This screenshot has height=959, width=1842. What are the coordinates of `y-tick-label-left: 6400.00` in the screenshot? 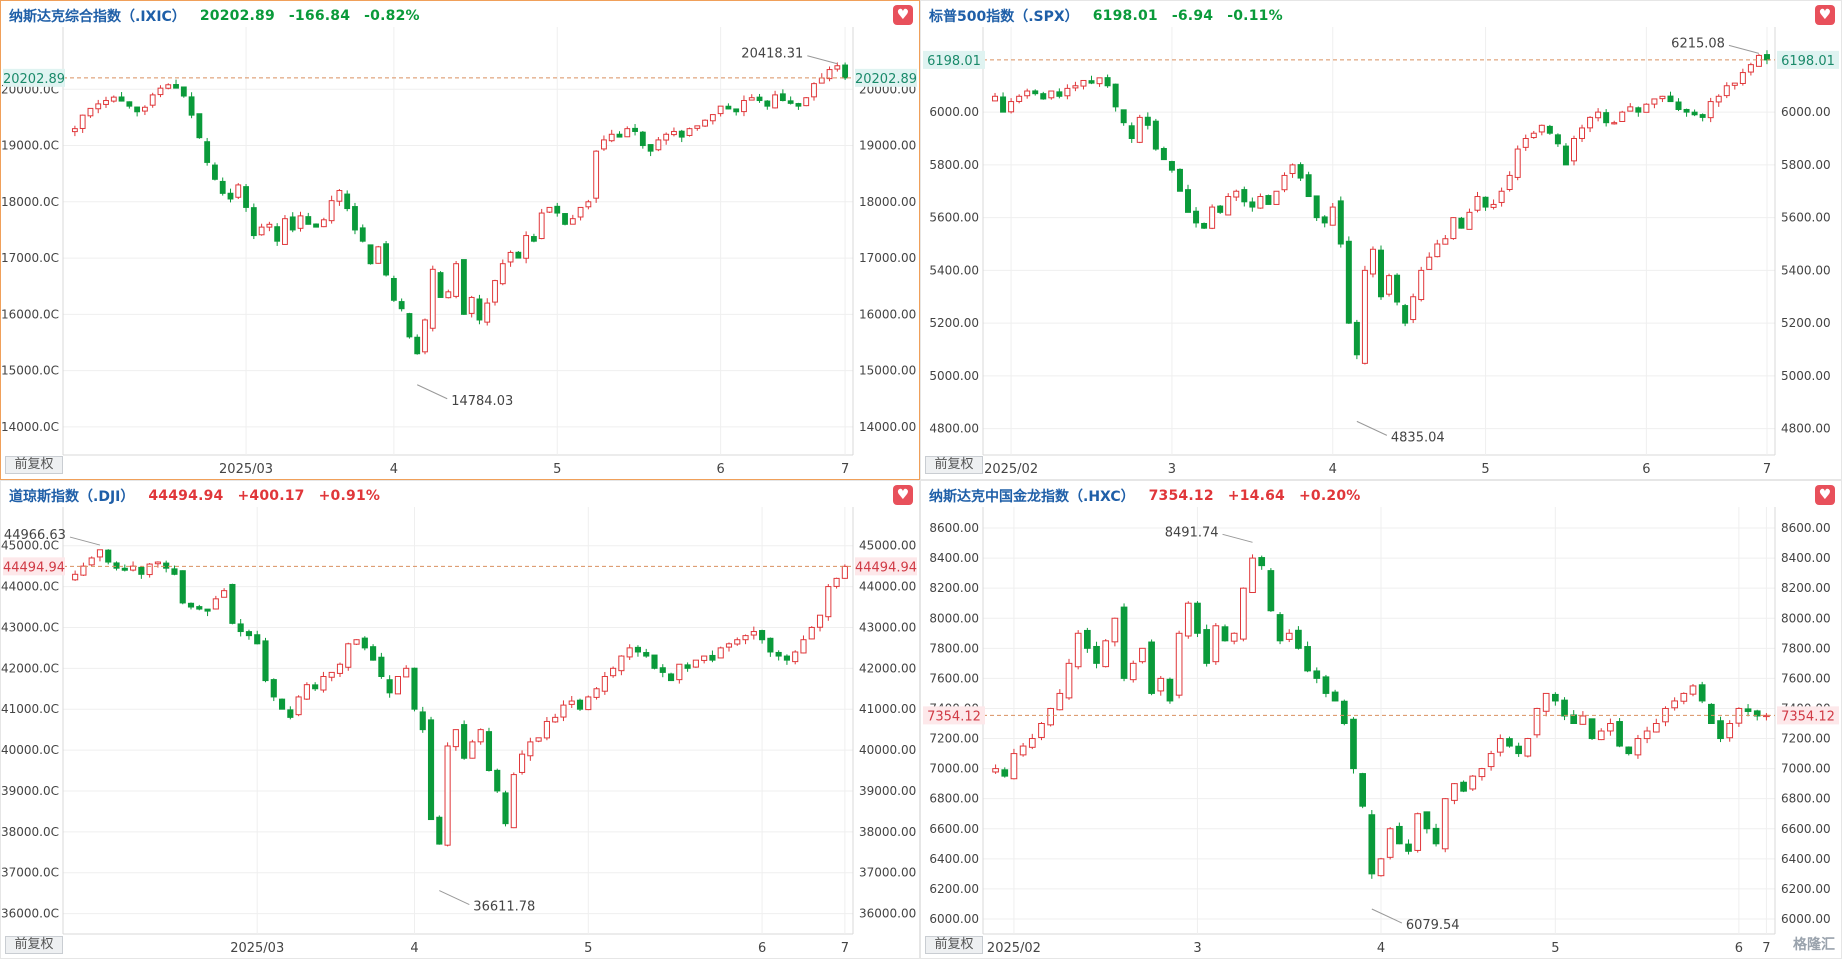 It's located at (954, 859).